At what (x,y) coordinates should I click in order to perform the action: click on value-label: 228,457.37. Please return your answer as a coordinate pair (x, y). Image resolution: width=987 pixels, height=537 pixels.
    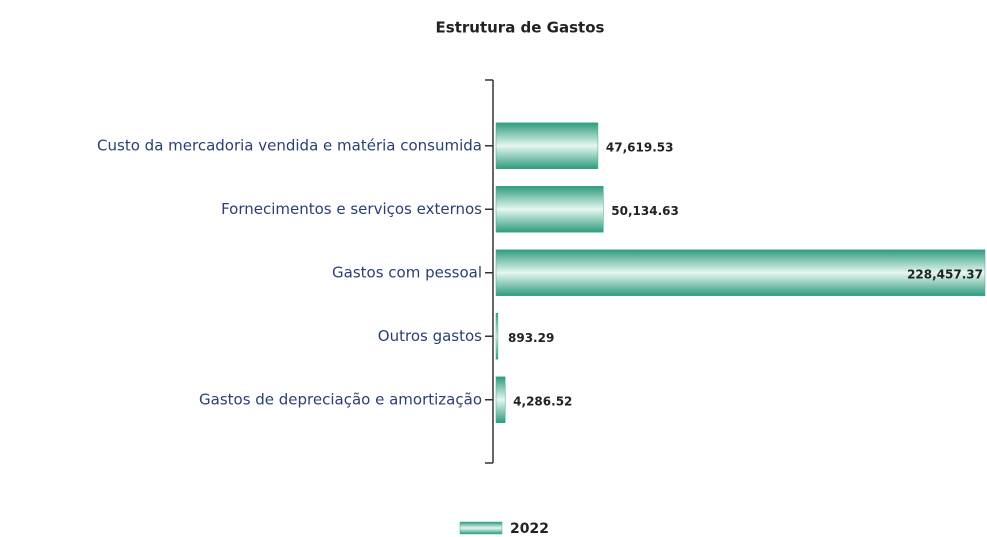
    Looking at the image, I should click on (945, 274).